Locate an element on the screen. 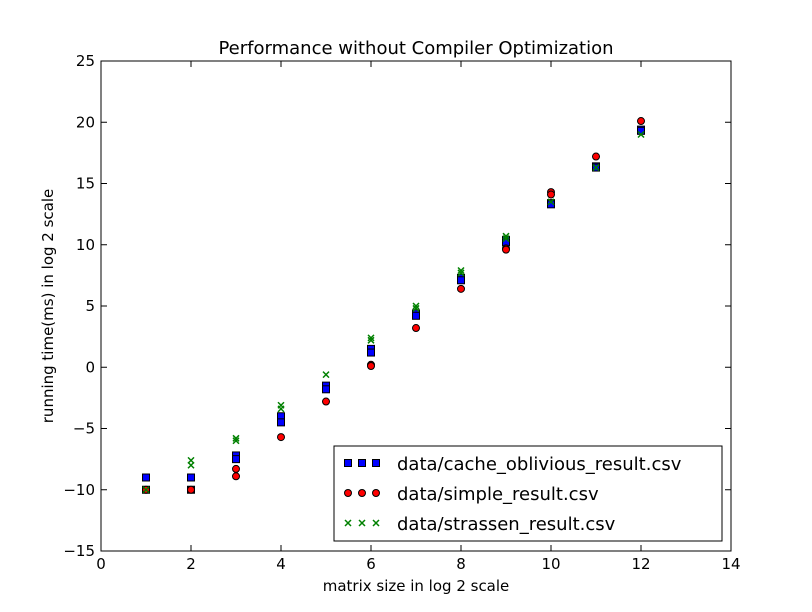  x-tick-label: 12 is located at coordinates (640, 564).